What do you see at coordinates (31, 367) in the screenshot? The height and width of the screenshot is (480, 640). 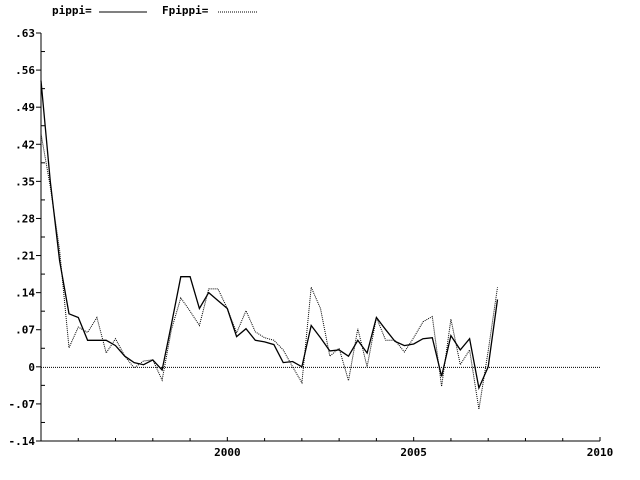 I see `y-tick-label: 0` at bounding box center [31, 367].